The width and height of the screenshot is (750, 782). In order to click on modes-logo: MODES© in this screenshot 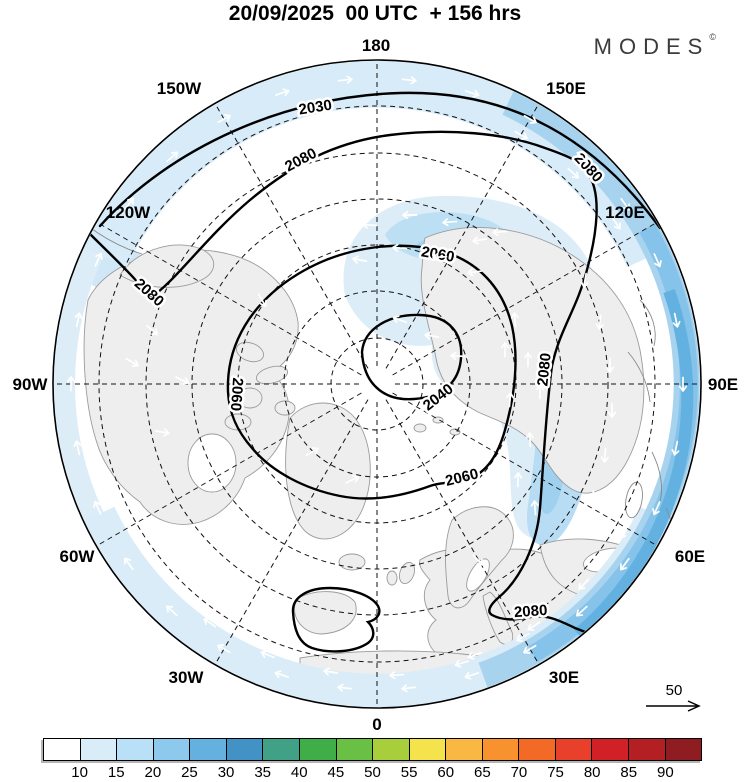, I will do `click(655, 46)`.